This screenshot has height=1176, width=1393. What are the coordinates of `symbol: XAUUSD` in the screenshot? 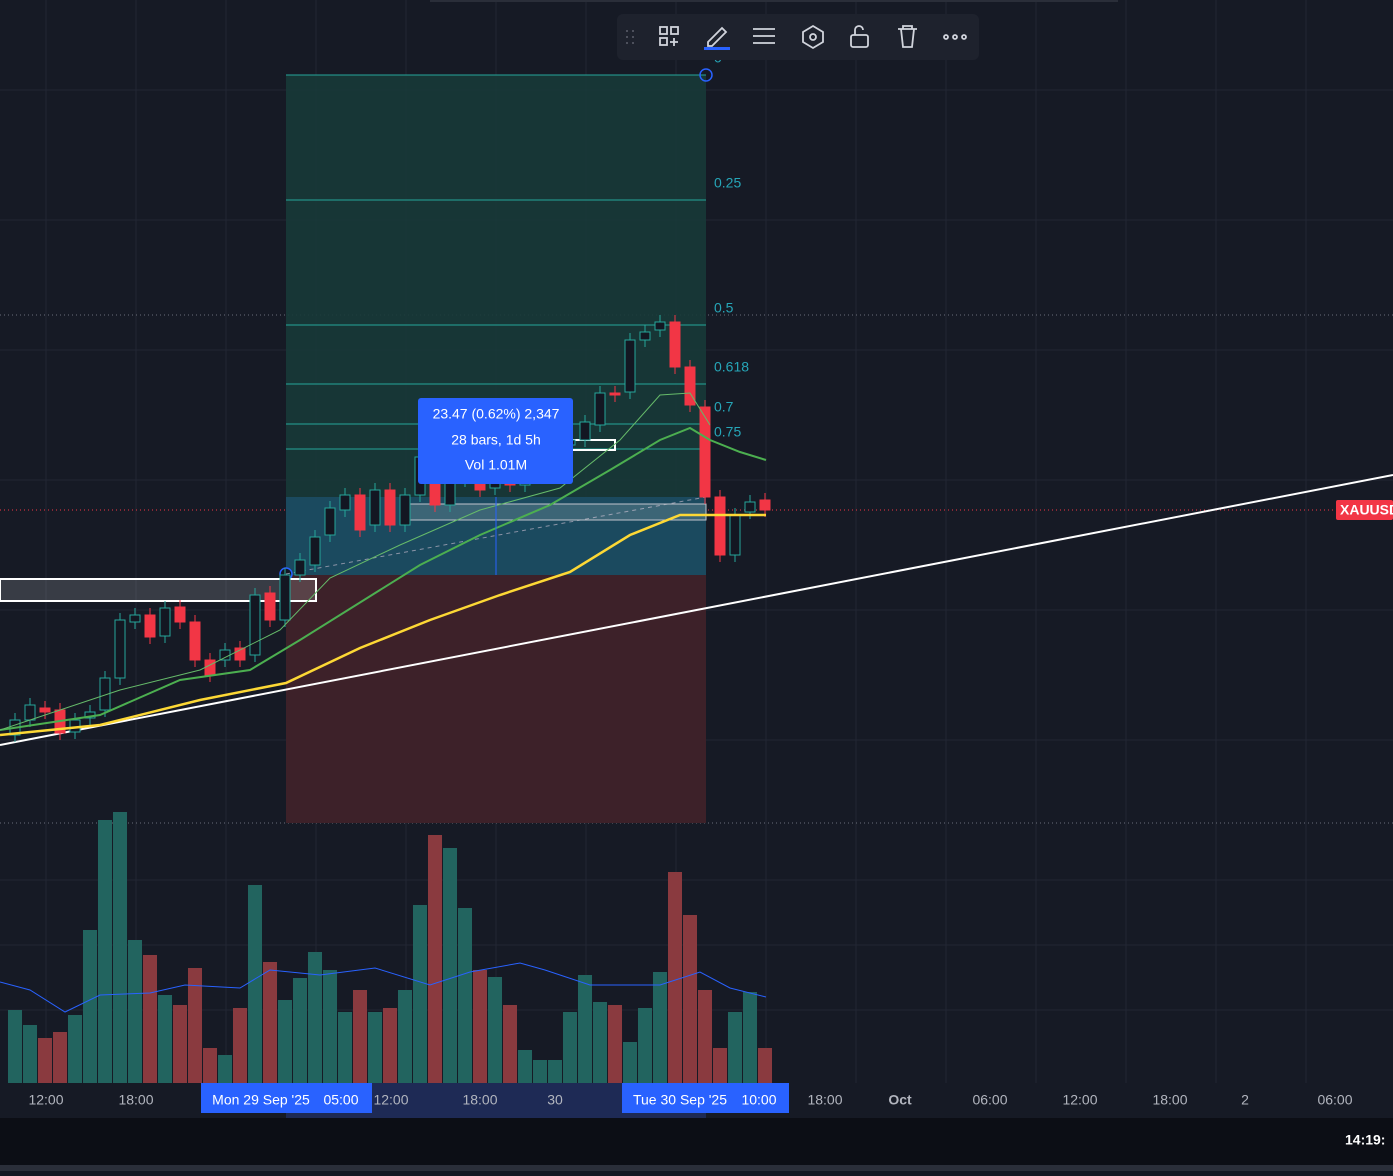 It's located at (1366, 510).